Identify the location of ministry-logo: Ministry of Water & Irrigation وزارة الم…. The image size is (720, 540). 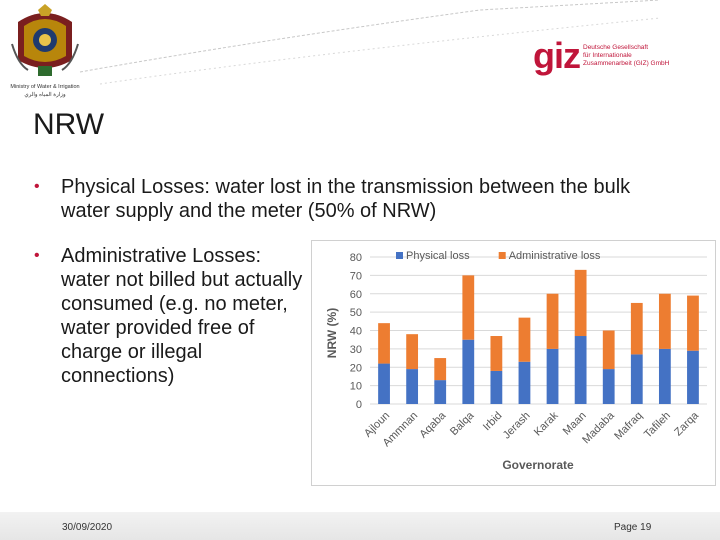
(45, 51).